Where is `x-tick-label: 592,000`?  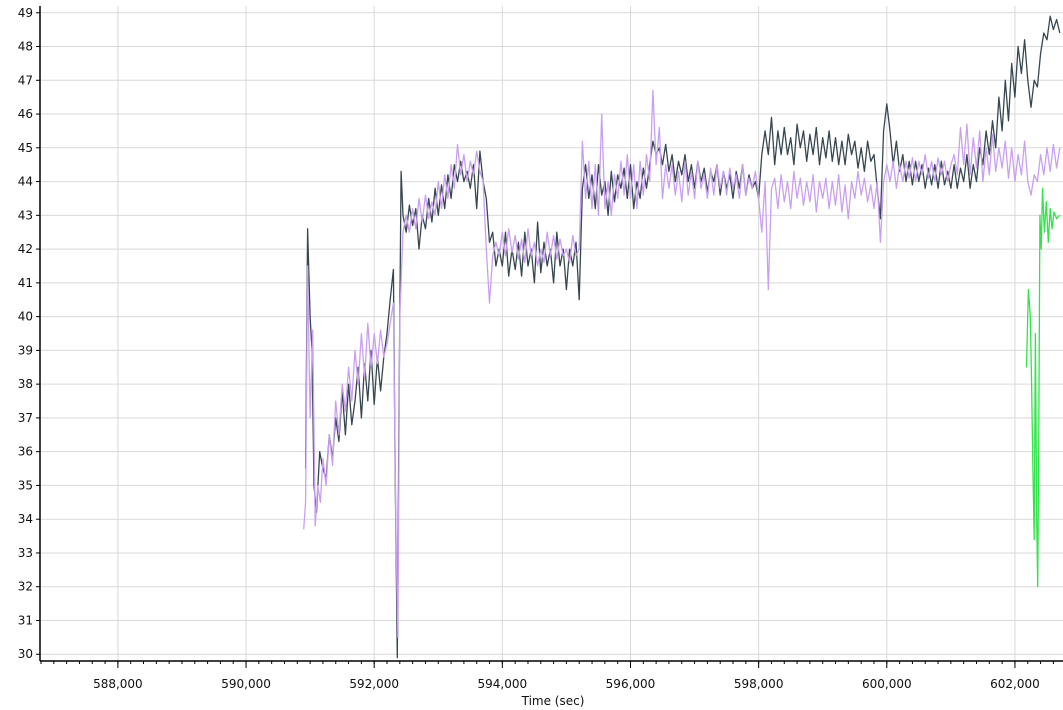
x-tick-label: 592,000 is located at coordinates (374, 684).